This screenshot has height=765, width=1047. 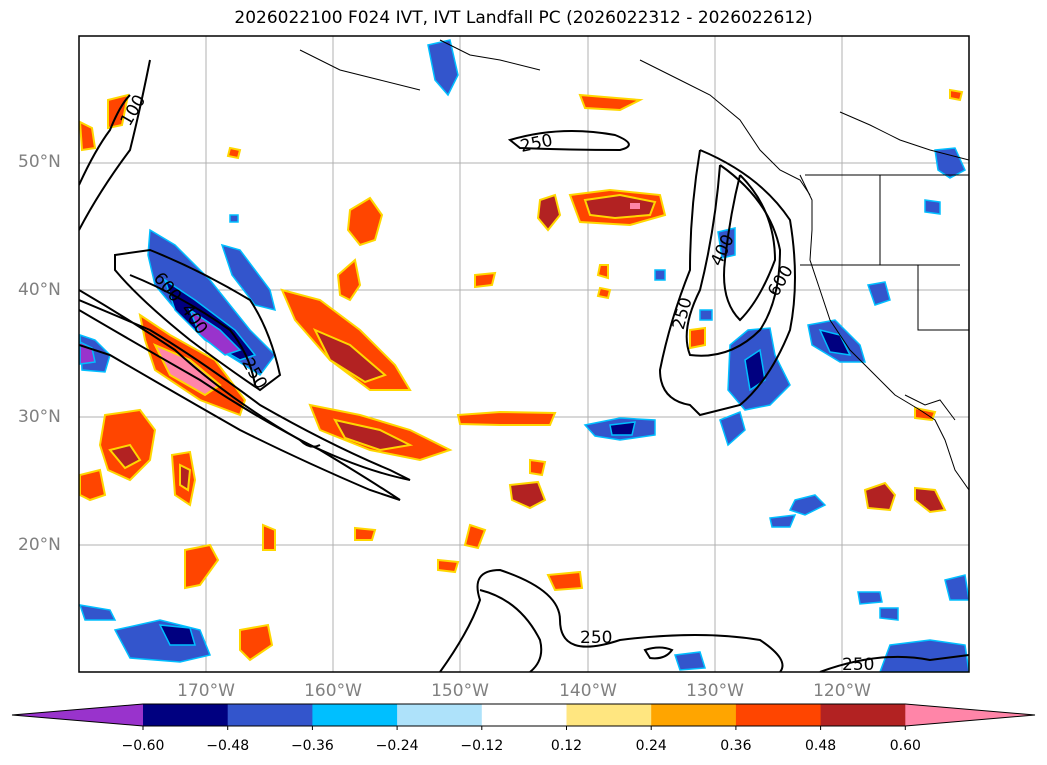 I want to click on lat-label: 50°N, so click(x=39, y=162).